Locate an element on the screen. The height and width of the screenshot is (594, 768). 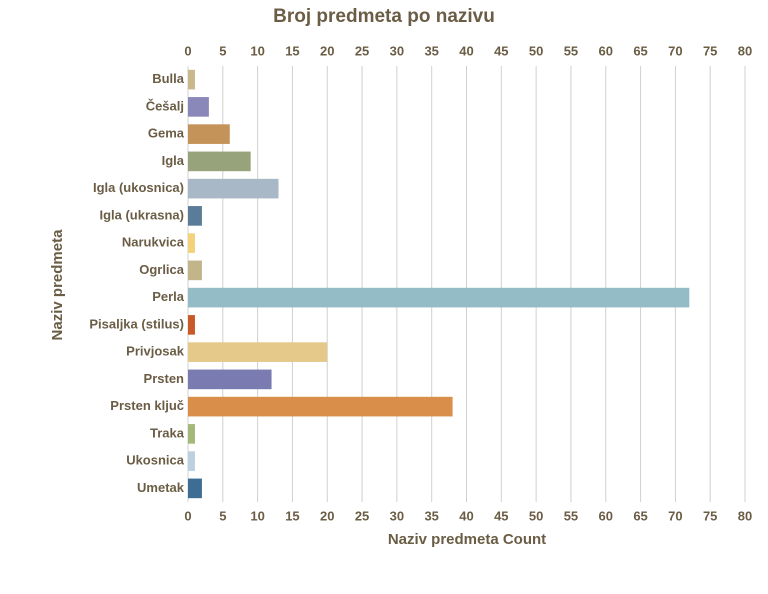
x-tick-label-top: 65 is located at coordinates (640, 50).